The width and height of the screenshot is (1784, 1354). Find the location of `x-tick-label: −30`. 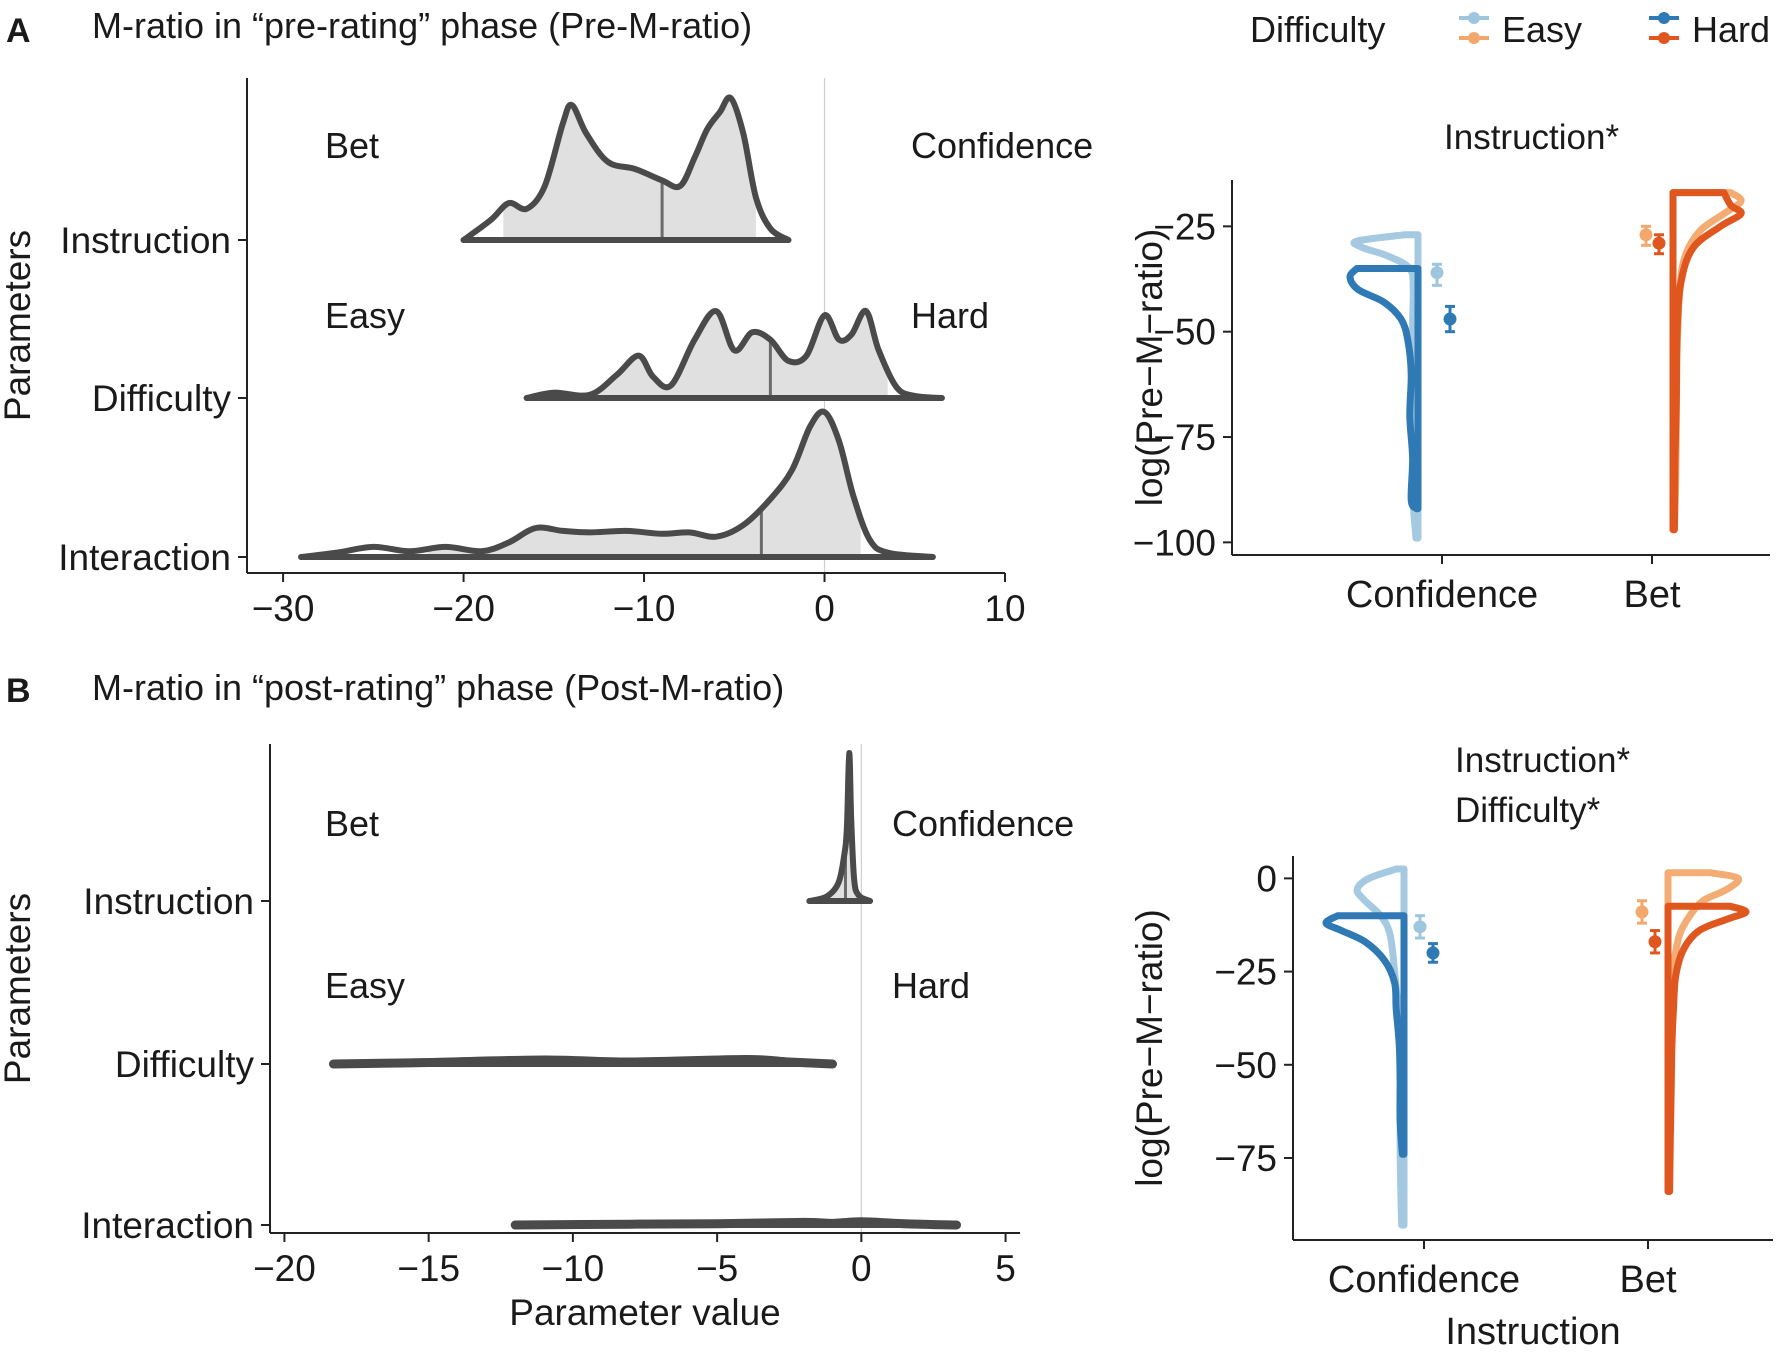

x-tick-label: −30 is located at coordinates (283, 608).